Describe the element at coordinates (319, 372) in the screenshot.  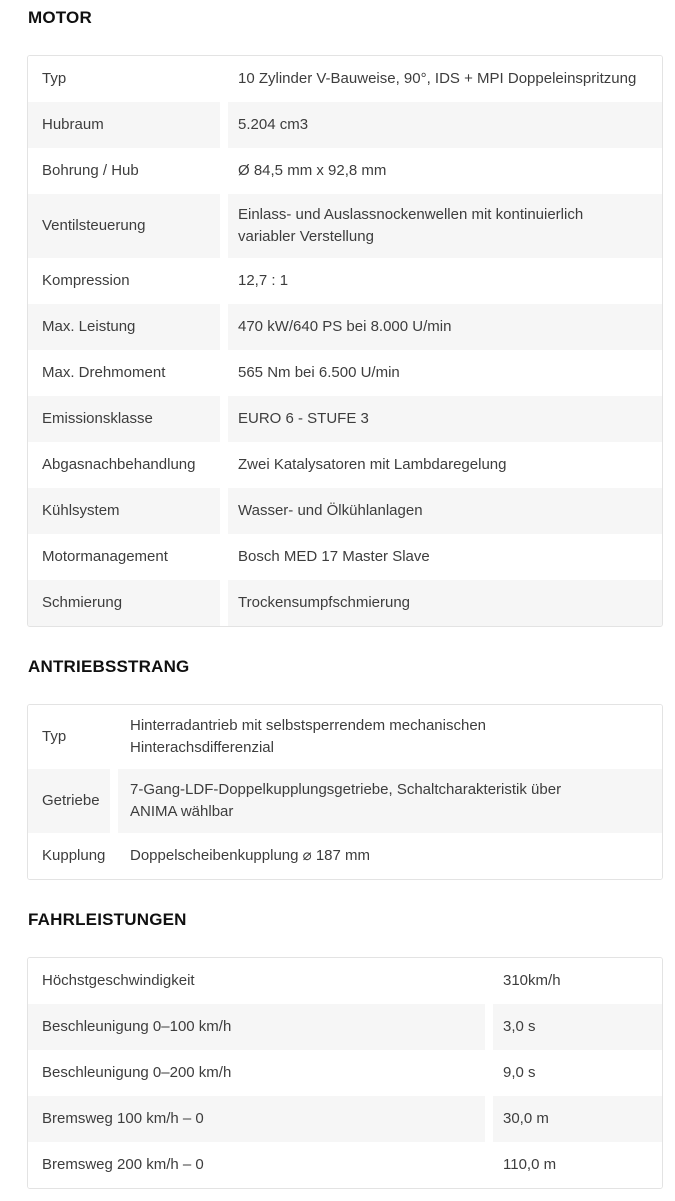
I see `spec-row-value-text: 565 Nm bei 6.500 U/min` at that location.